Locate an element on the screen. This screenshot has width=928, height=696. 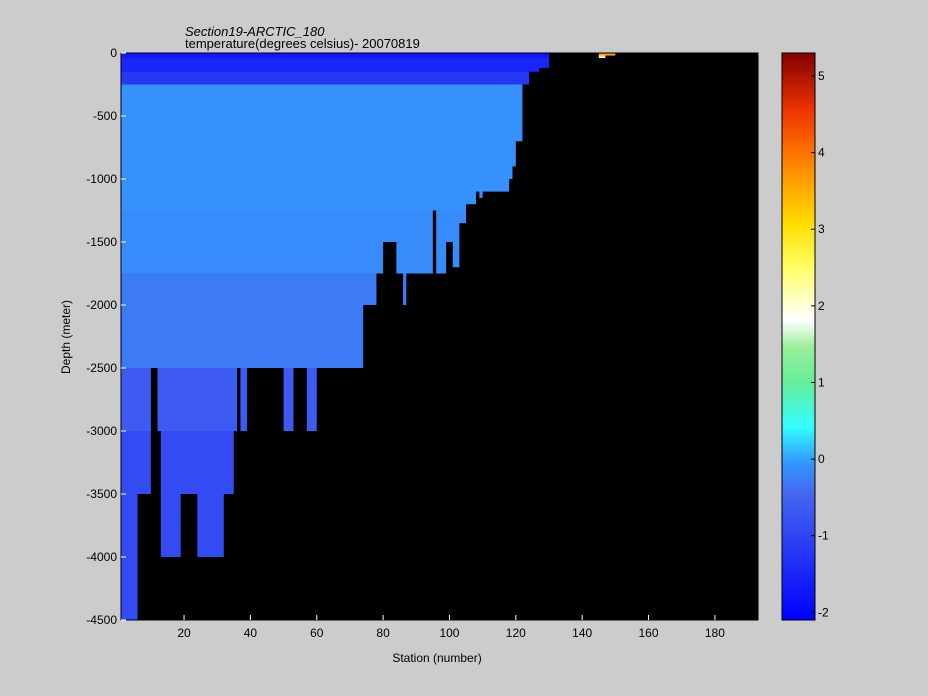
colorbar-gradient is located at coordinates (798, 336).